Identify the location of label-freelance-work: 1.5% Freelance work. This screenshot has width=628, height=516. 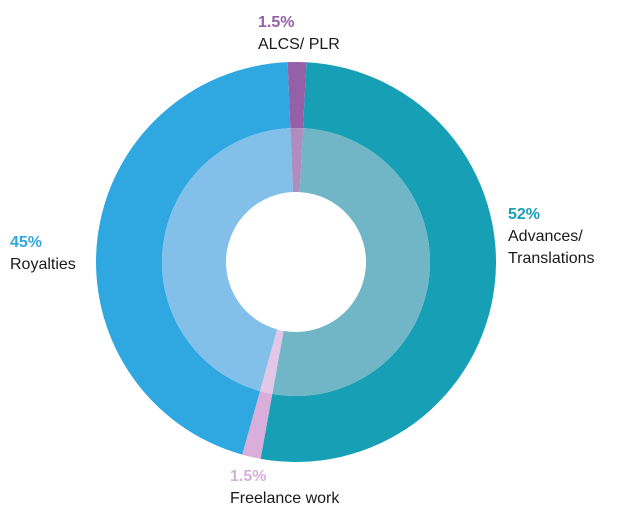
(284, 488).